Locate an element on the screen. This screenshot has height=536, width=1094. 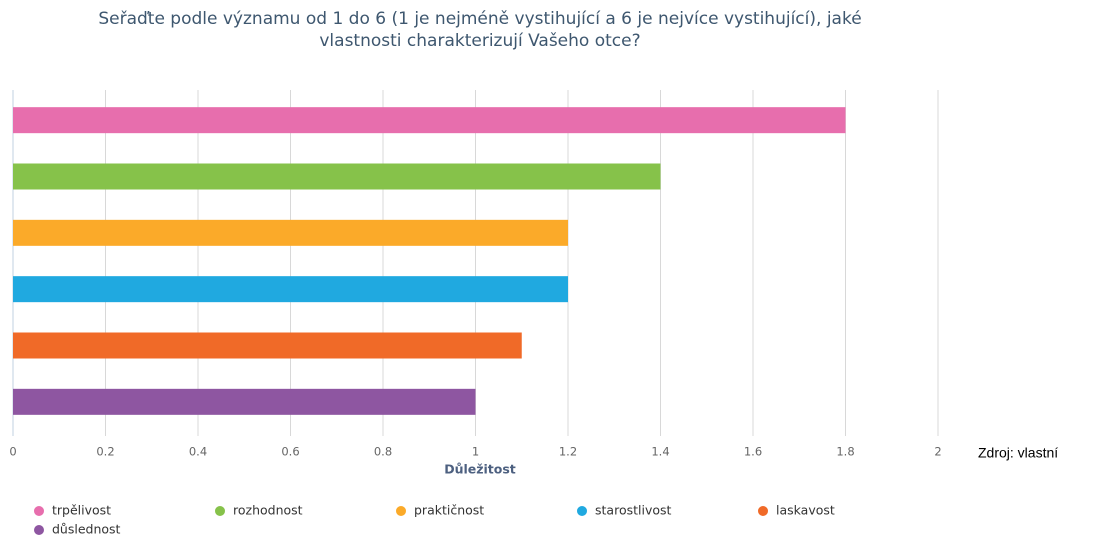
source-note: Zdroj: vlastní is located at coordinates (1018, 453).